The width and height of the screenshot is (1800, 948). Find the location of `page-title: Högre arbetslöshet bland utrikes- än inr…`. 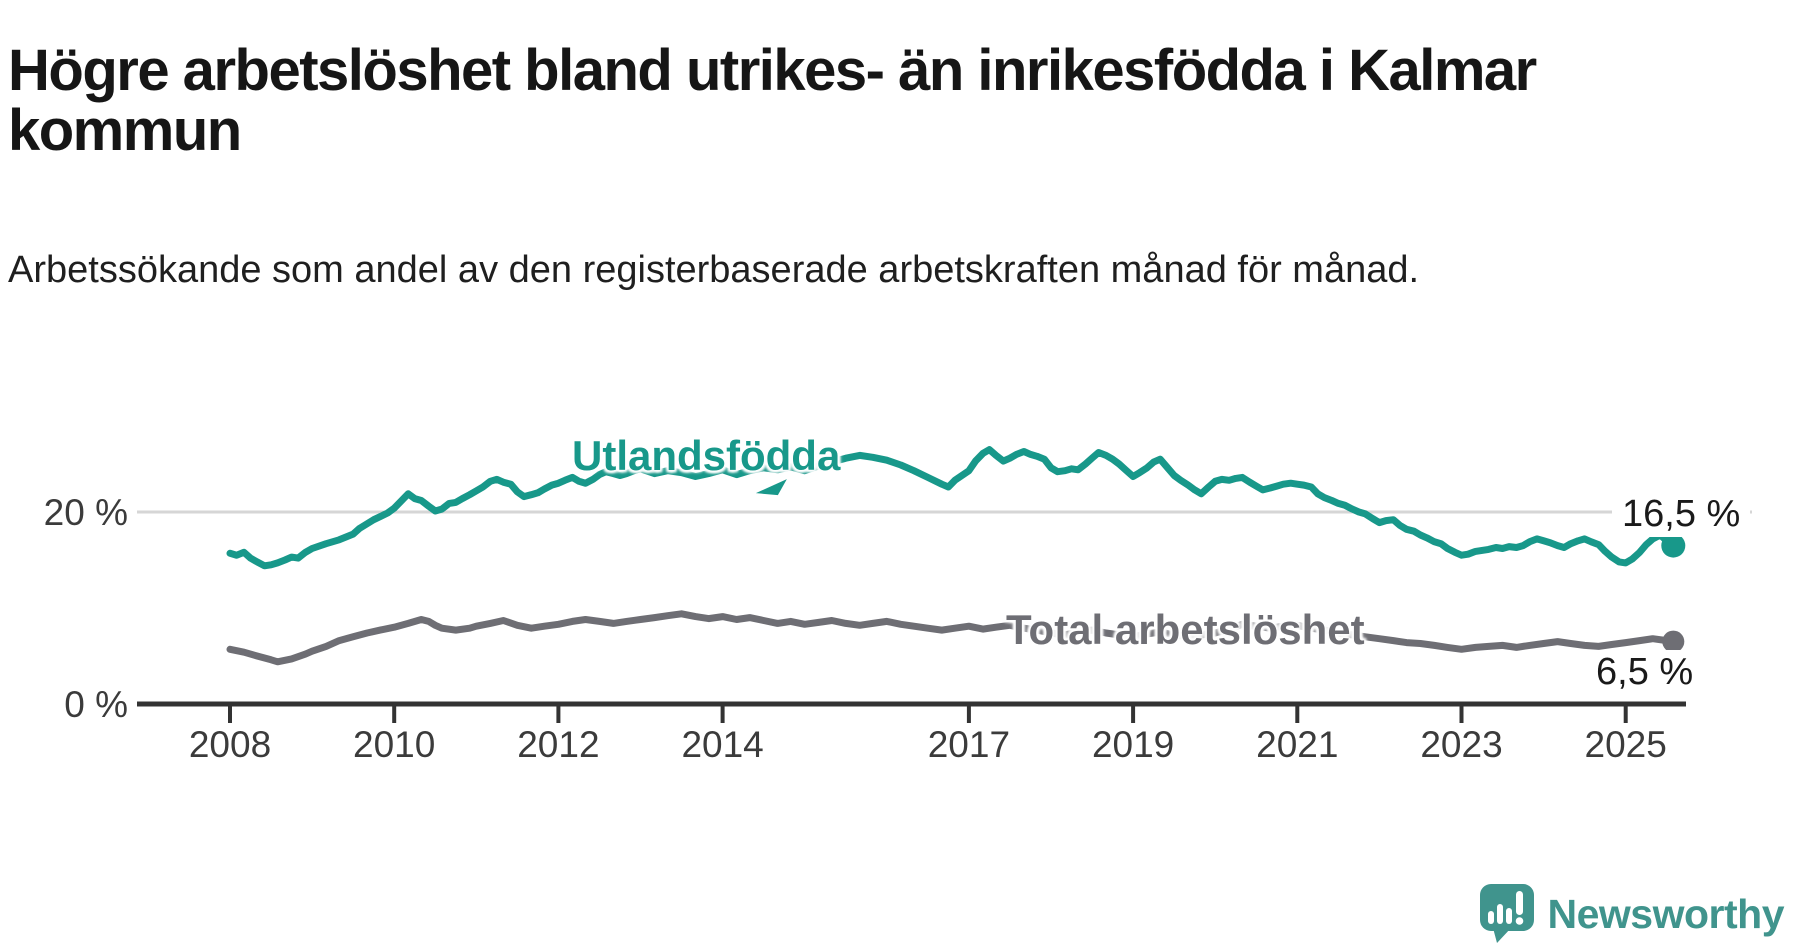

page-title: Högre arbetslöshet bland utrikes- än inr… is located at coordinates (772, 100).